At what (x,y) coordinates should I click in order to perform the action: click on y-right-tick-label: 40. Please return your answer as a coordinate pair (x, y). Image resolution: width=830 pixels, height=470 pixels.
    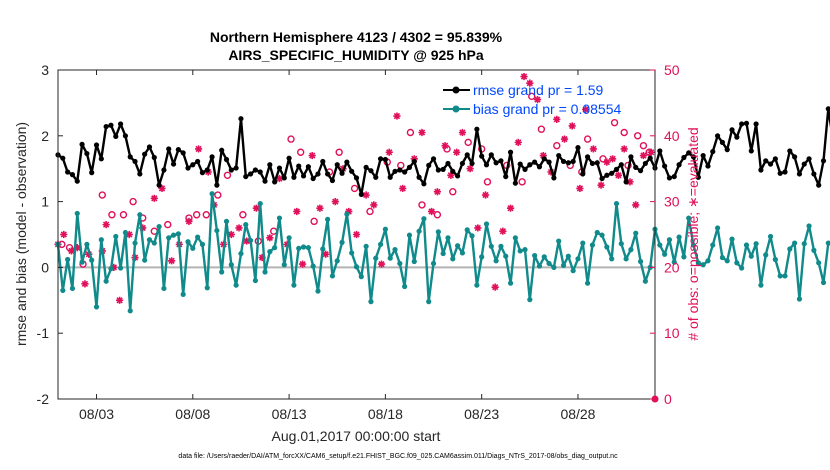
    Looking at the image, I should click on (672, 136).